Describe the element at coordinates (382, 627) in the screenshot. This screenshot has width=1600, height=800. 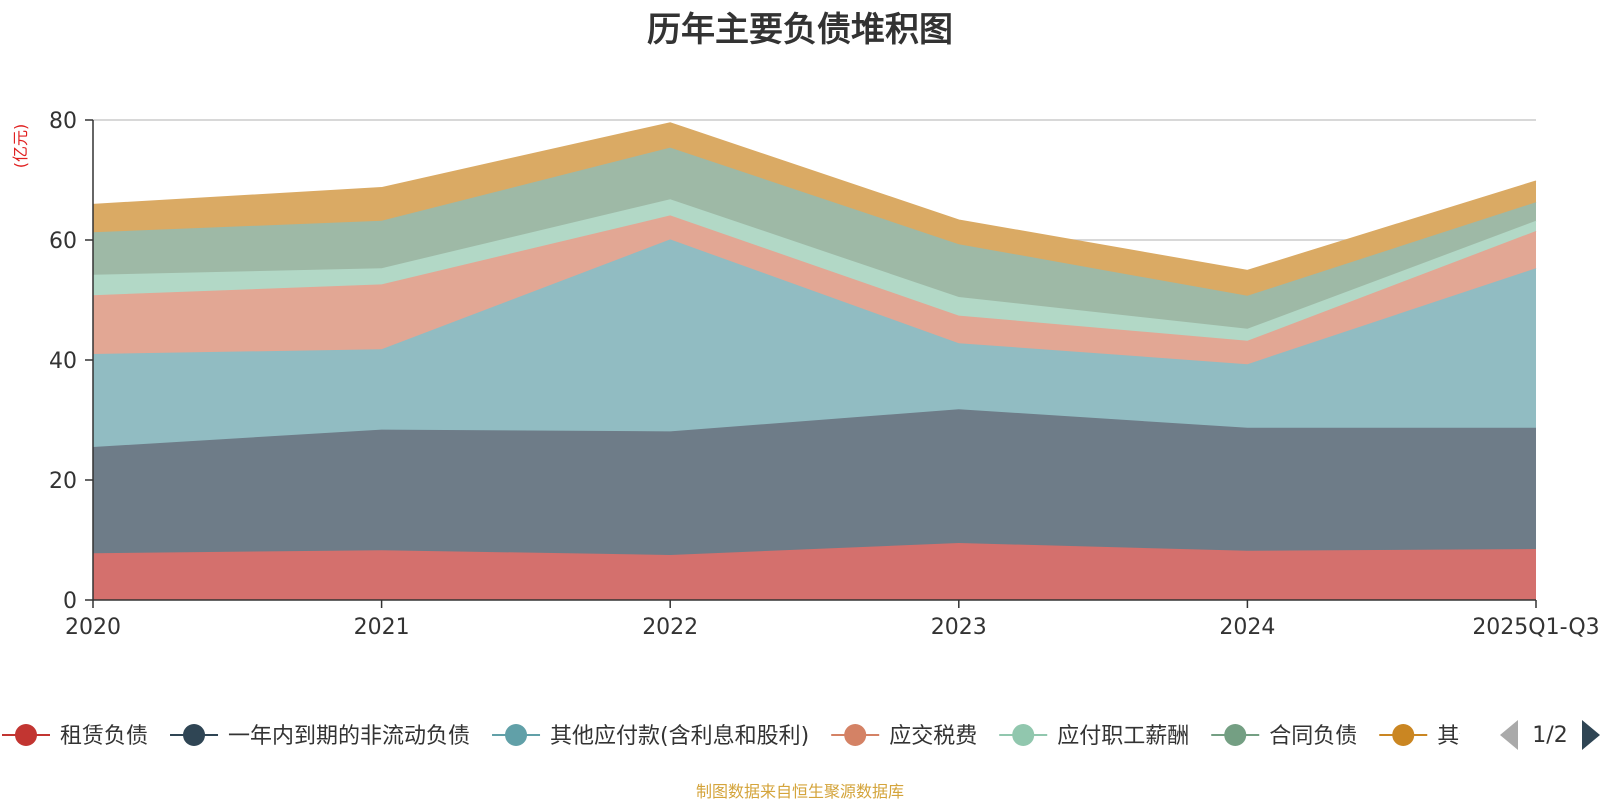
I see `x-tick-label: 2021` at that location.